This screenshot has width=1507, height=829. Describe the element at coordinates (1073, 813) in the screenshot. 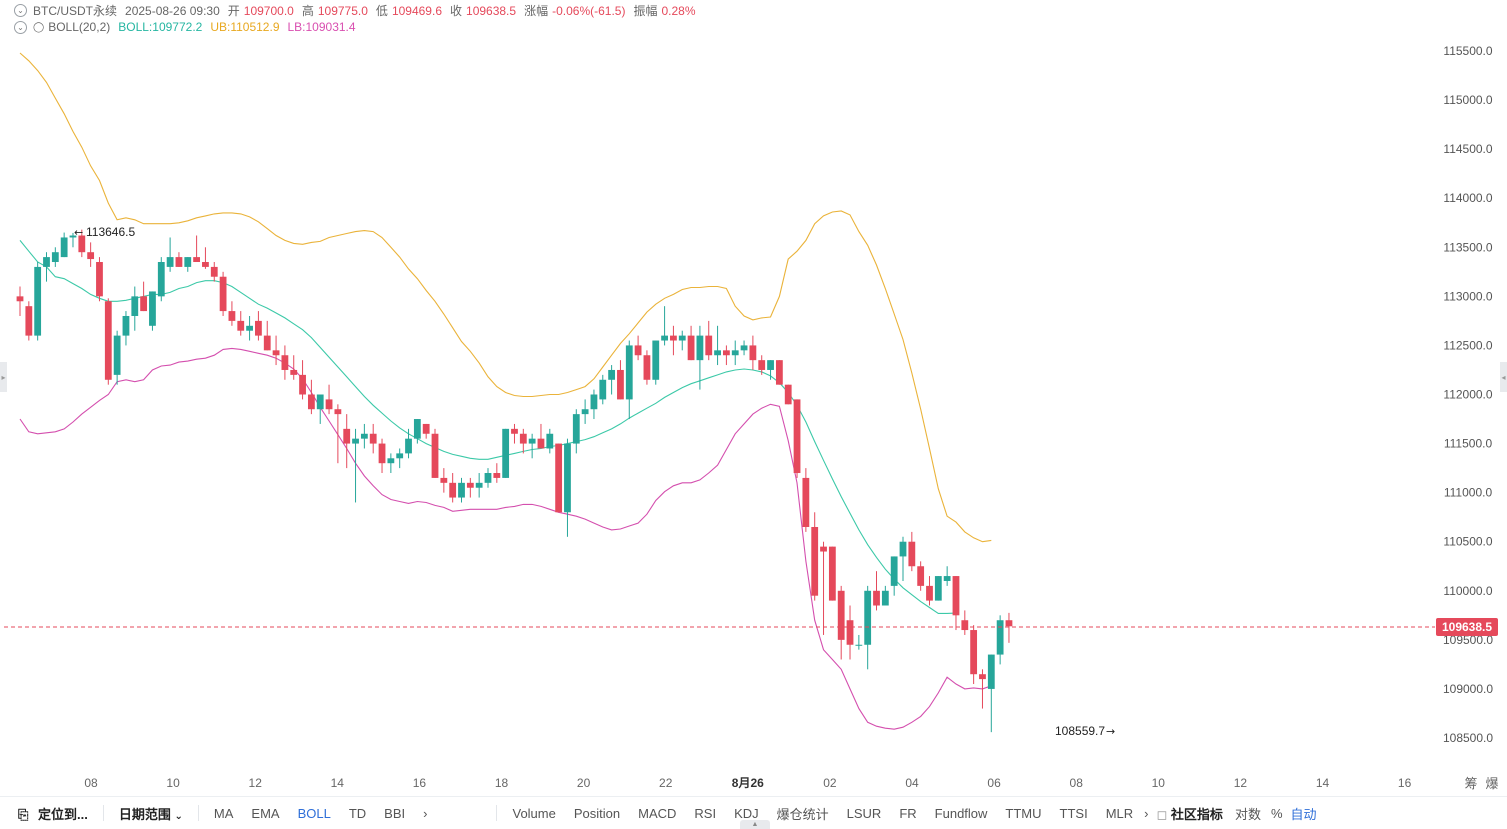

I see `indicator-ttsi: TTSI` at that location.